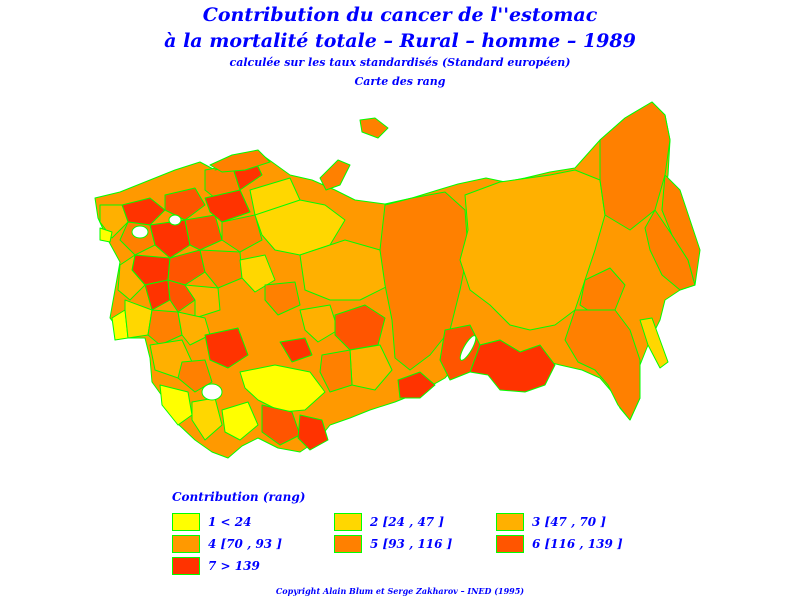 This screenshot has width=800, height=600. Describe the element at coordinates (239, 497) in the screenshot. I see `legend-title: Contribution (rang)` at that location.